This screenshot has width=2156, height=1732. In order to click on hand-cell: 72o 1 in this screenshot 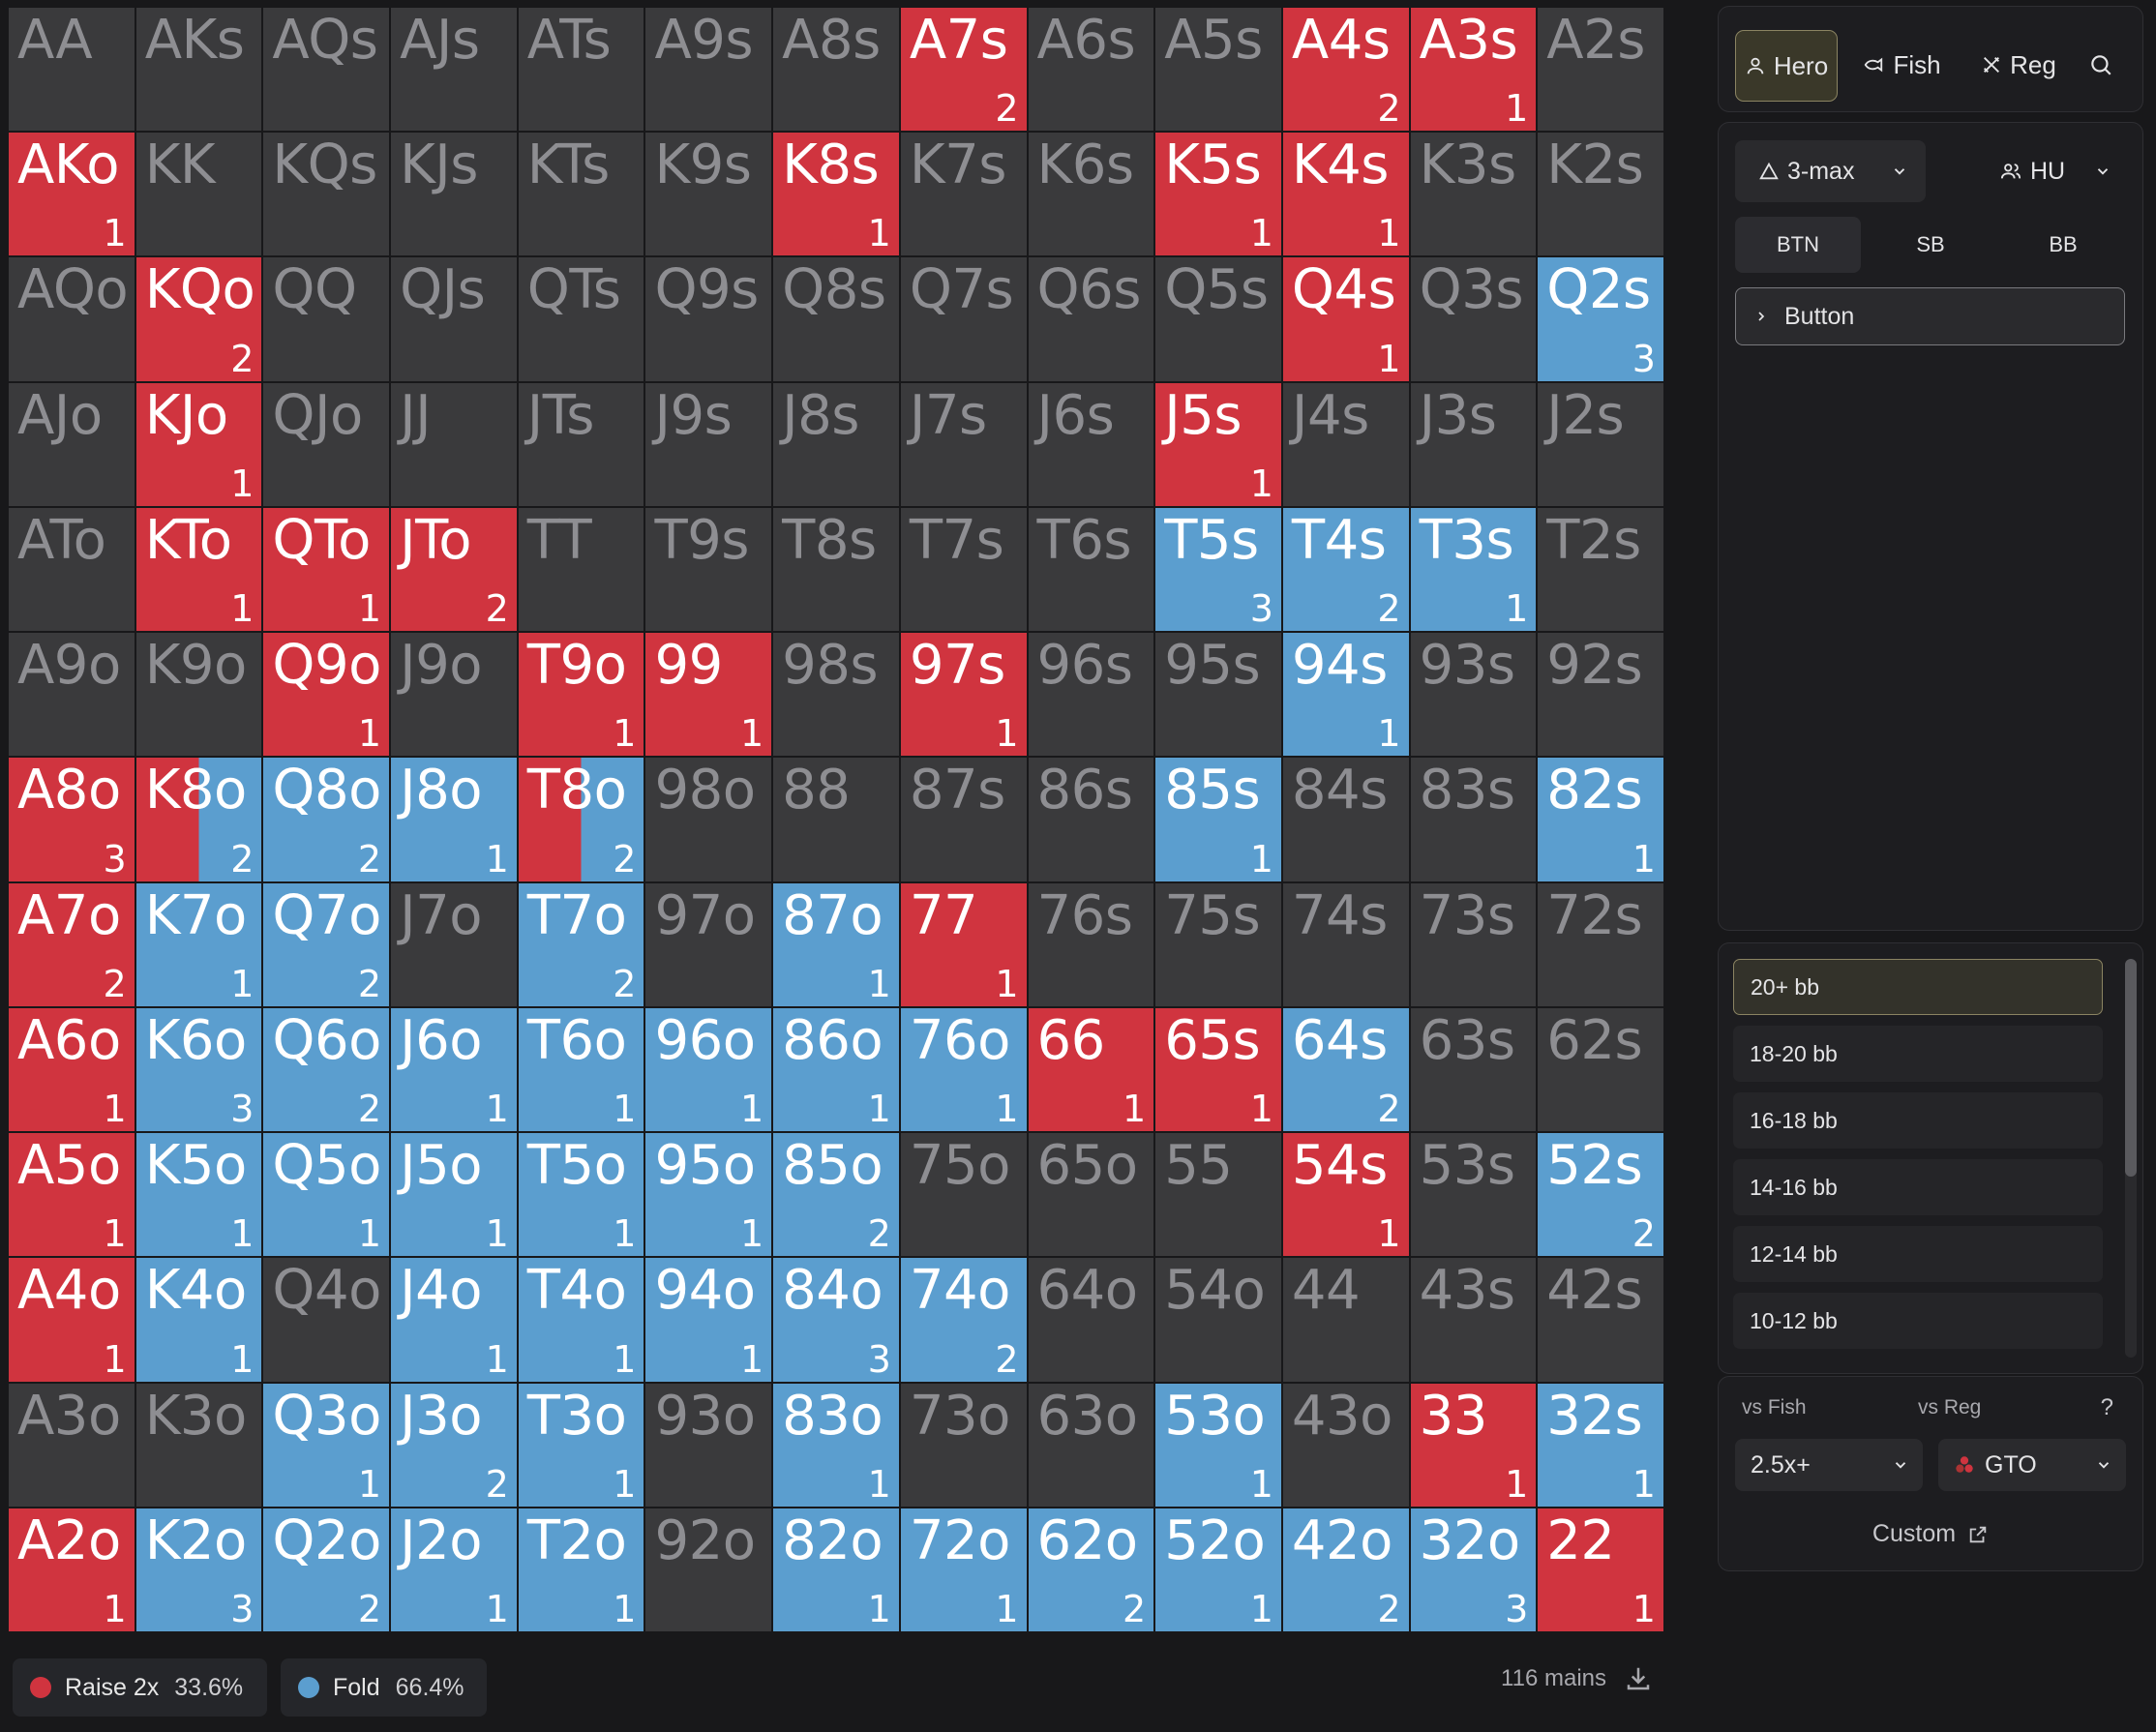, I will do `click(963, 1569)`.